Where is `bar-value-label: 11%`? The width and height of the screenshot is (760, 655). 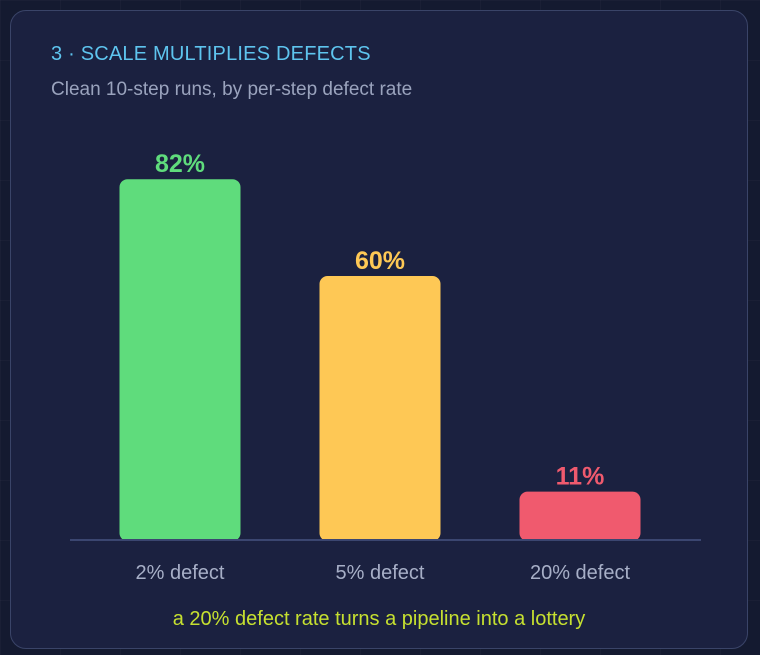
bar-value-label: 11% is located at coordinates (580, 477).